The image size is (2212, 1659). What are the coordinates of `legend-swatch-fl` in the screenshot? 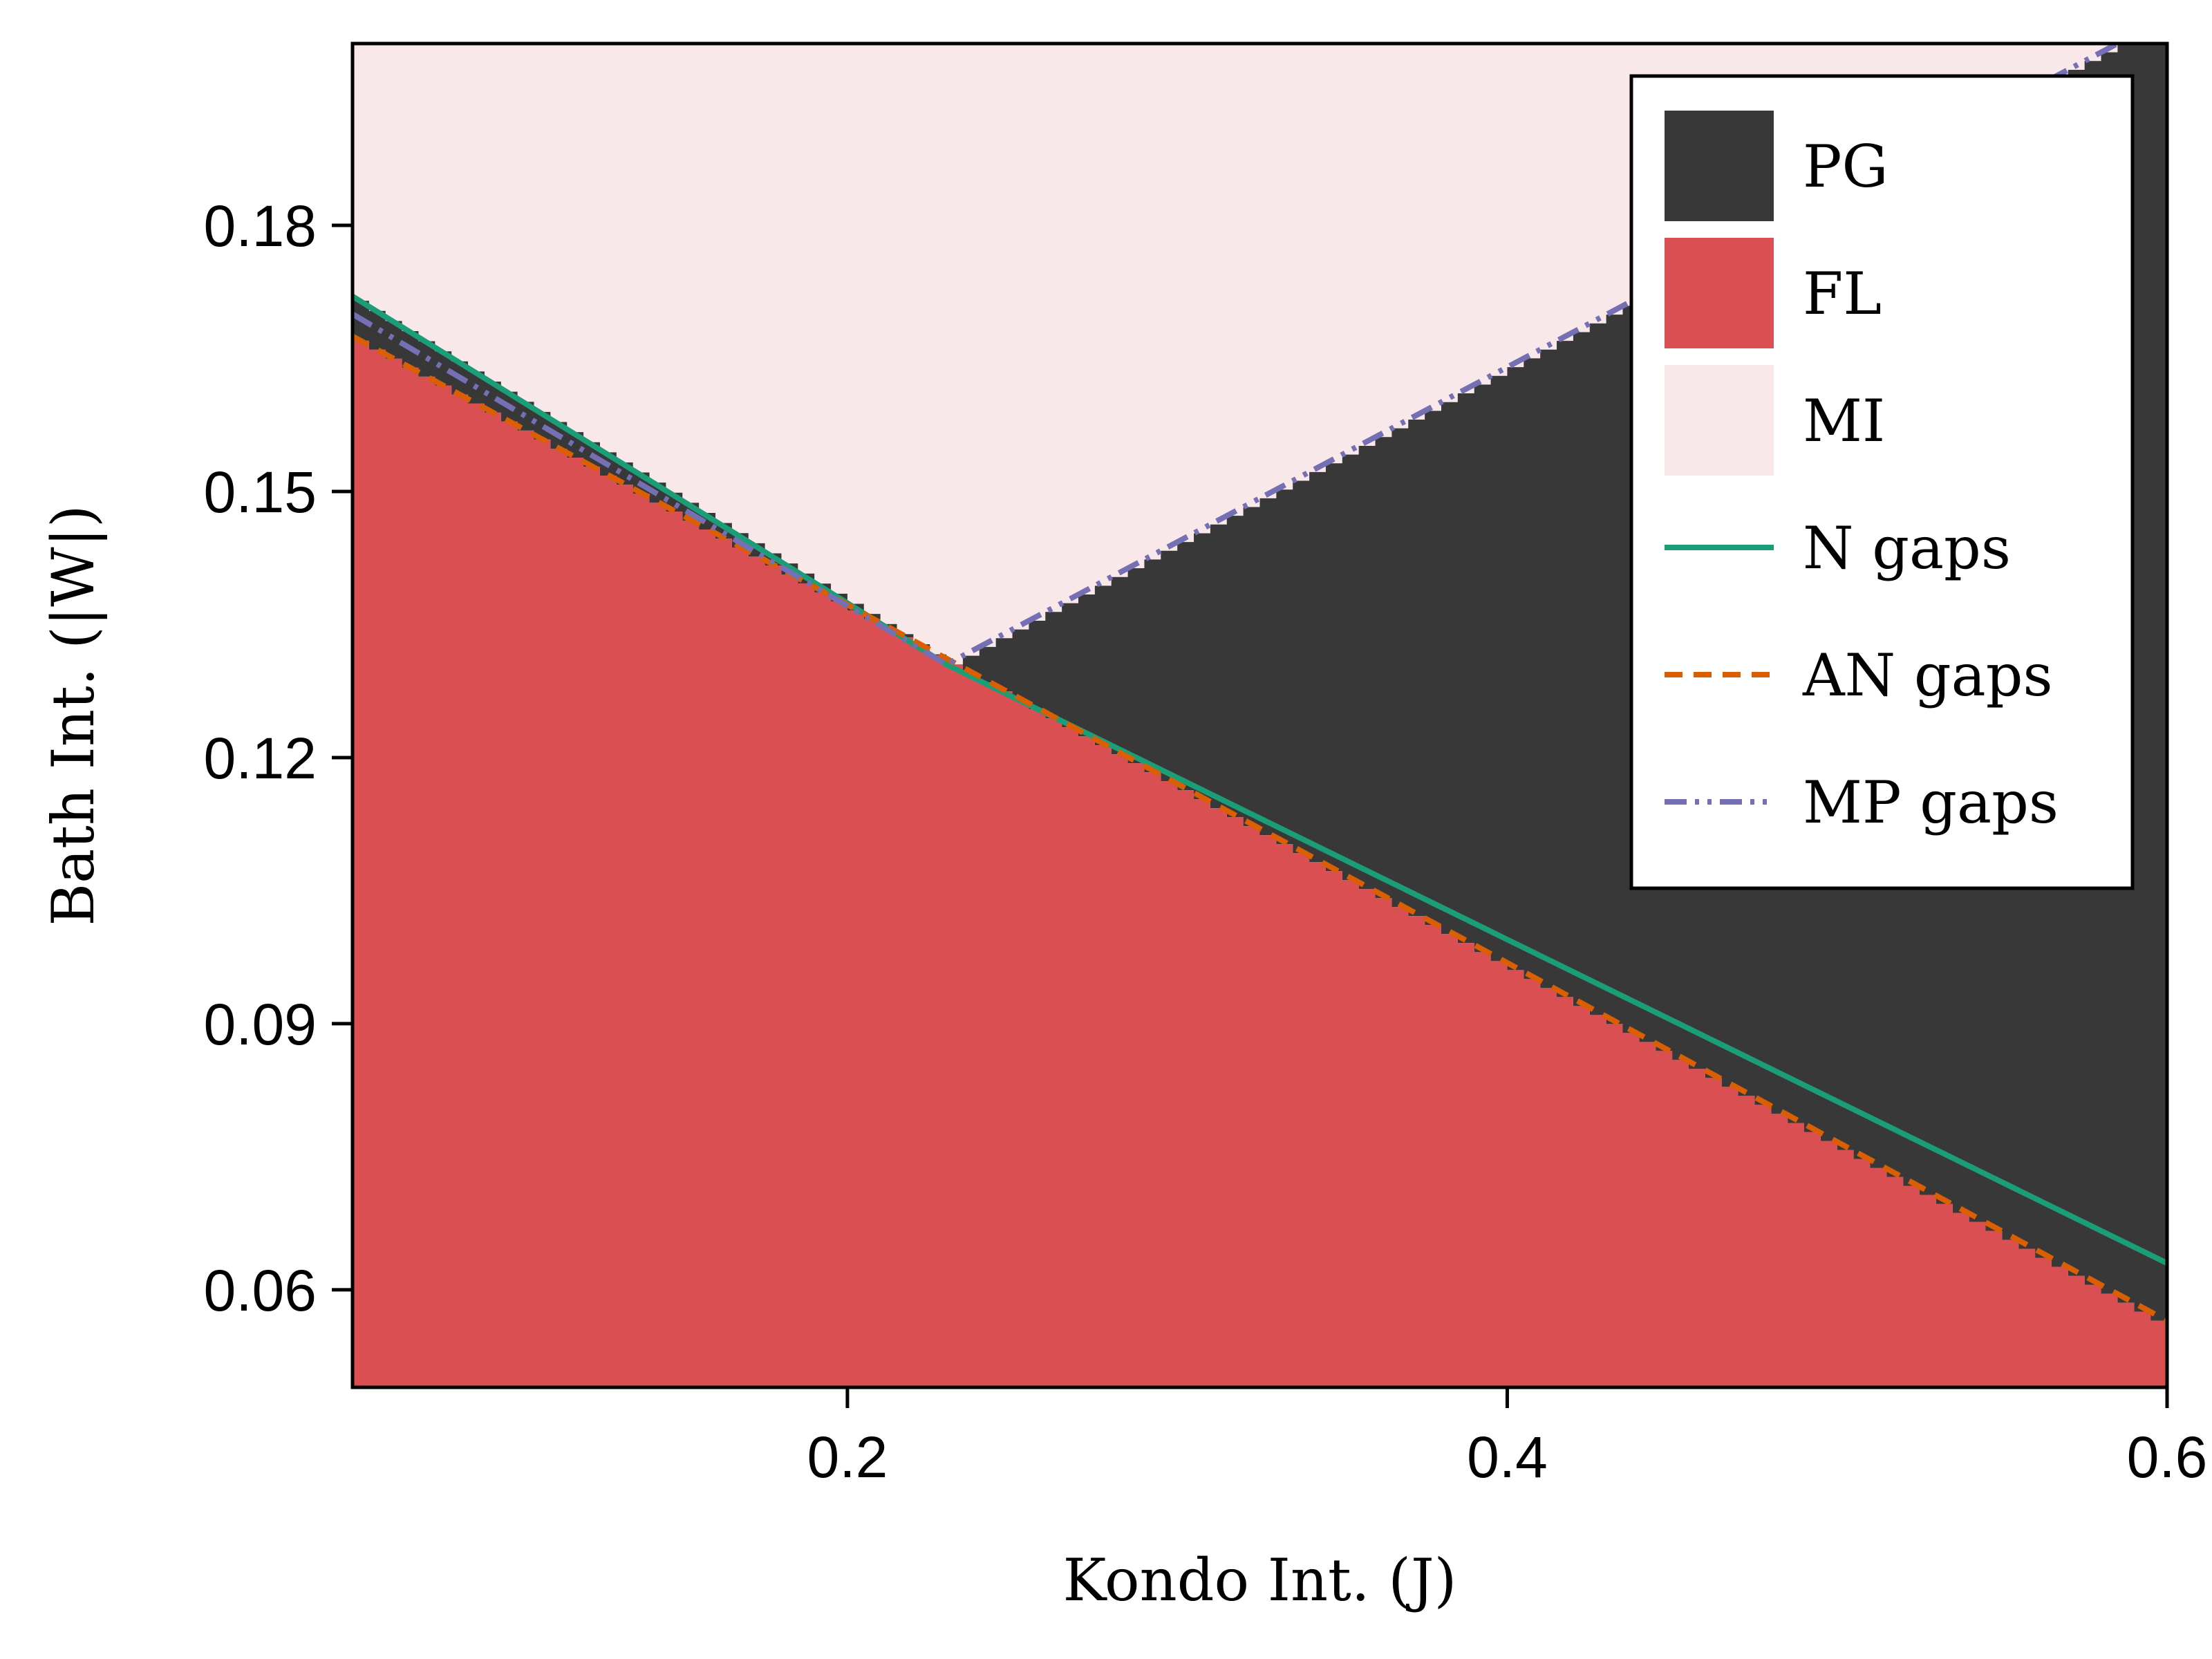 It's located at (1719, 293).